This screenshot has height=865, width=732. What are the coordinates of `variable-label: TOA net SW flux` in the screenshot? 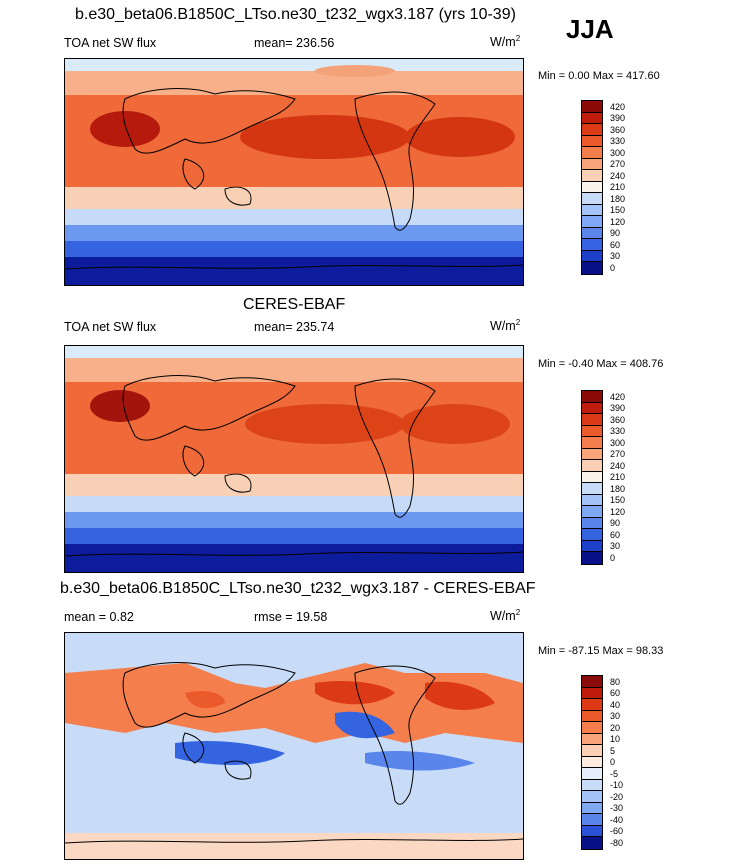 It's located at (110, 43).